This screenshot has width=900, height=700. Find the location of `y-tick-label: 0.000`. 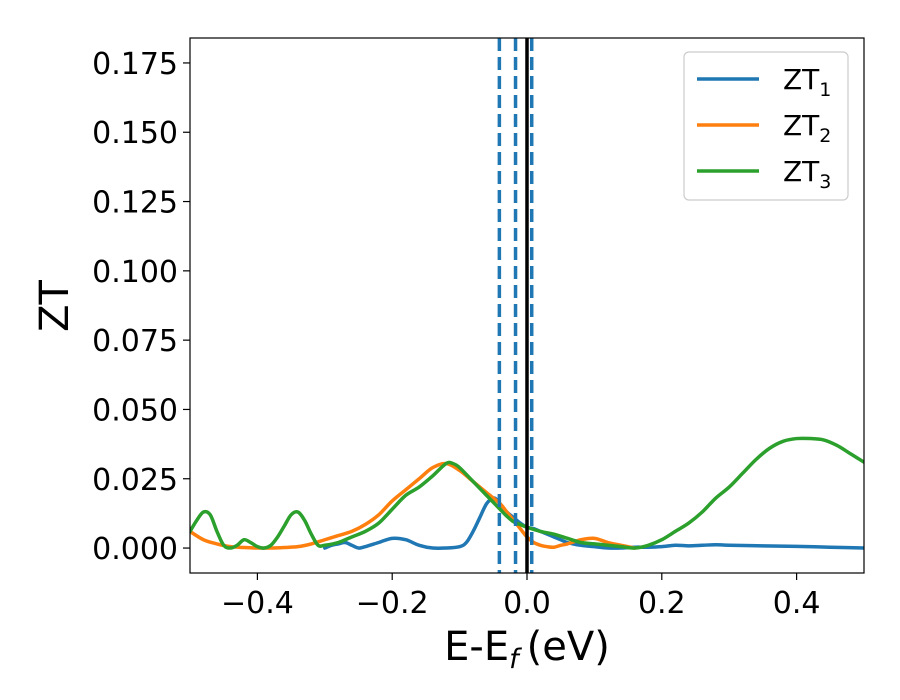

y-tick-label: 0.000 is located at coordinates (135, 549).